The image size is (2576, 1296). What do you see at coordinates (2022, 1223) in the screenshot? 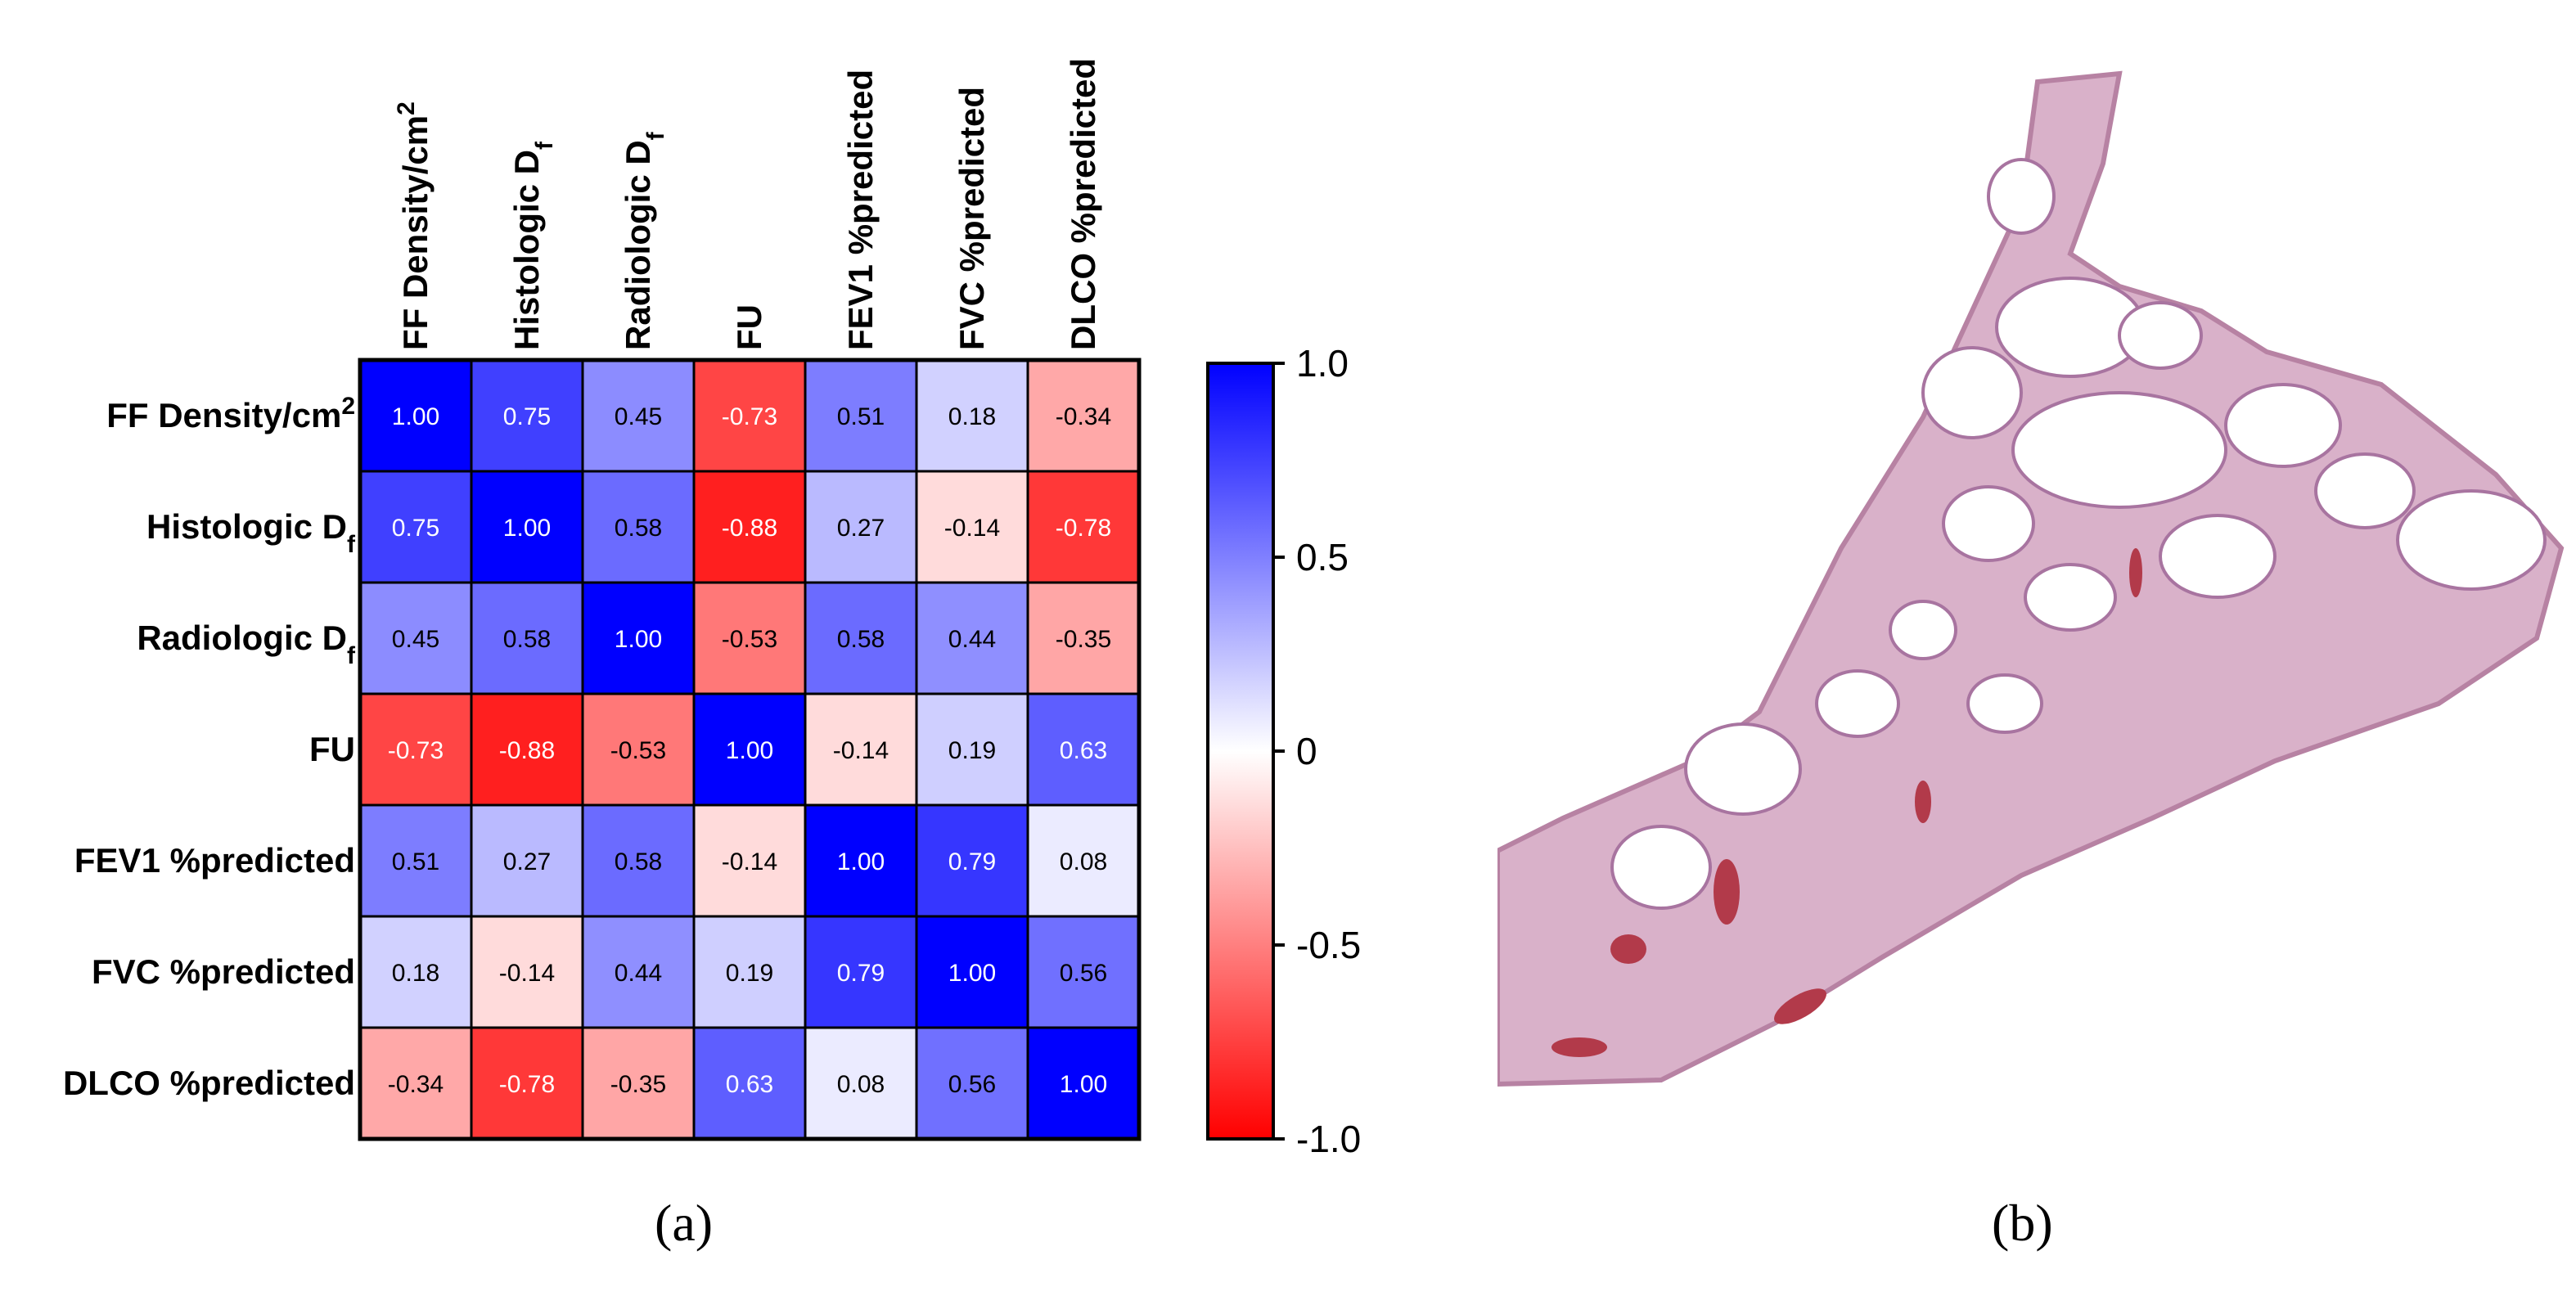
I see `panel-label-b: (b)` at bounding box center [2022, 1223].